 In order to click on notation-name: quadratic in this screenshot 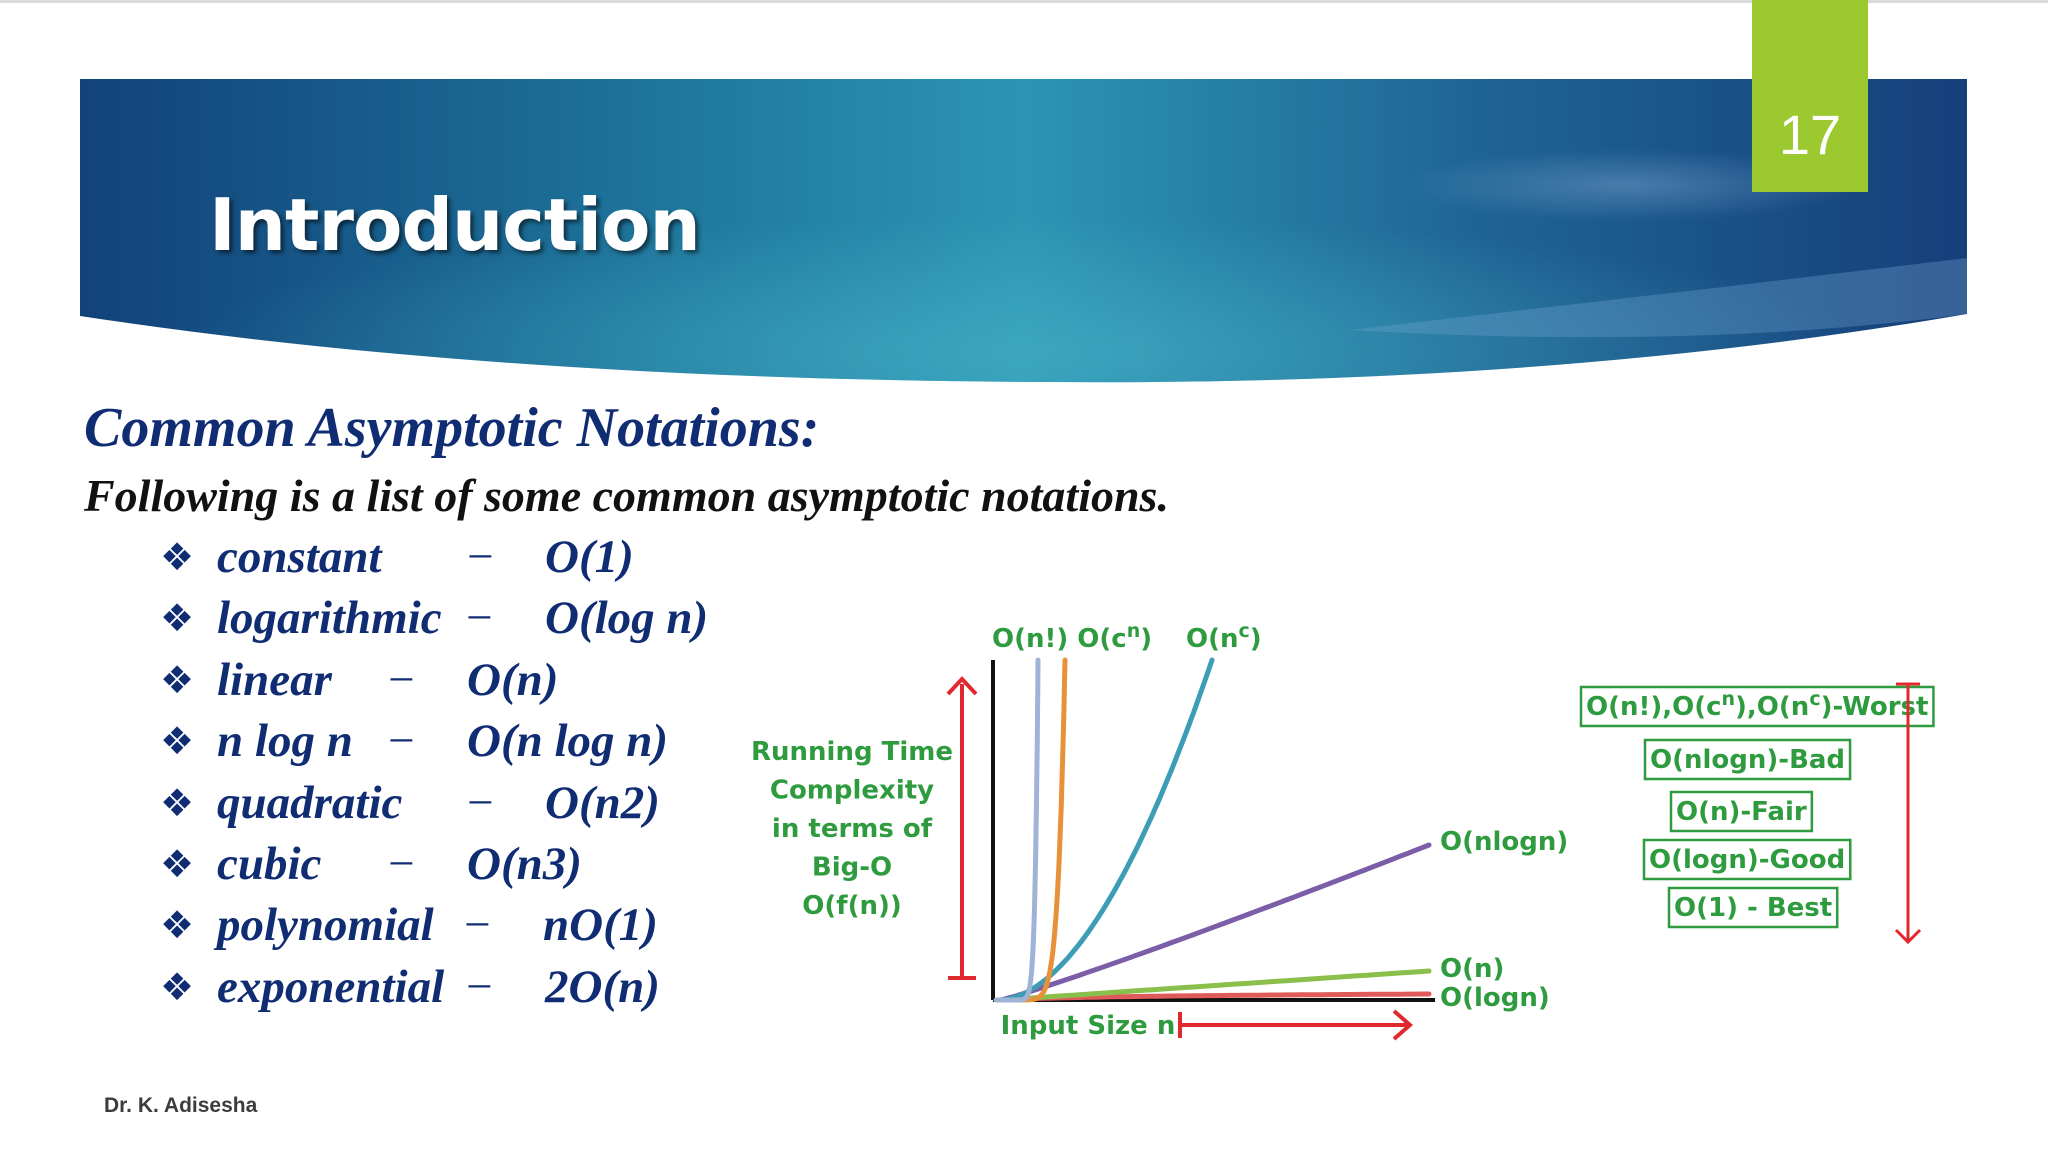, I will do `click(310, 802)`.